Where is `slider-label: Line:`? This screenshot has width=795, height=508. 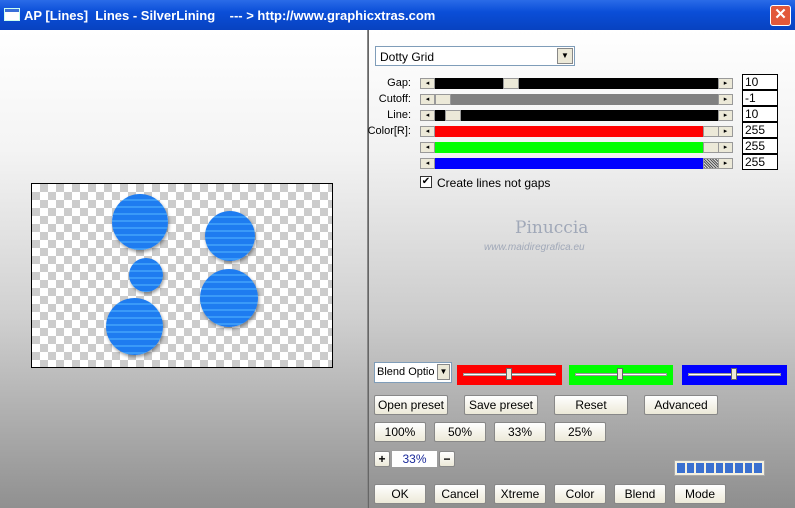
slider-label: Line: is located at coordinates (399, 115).